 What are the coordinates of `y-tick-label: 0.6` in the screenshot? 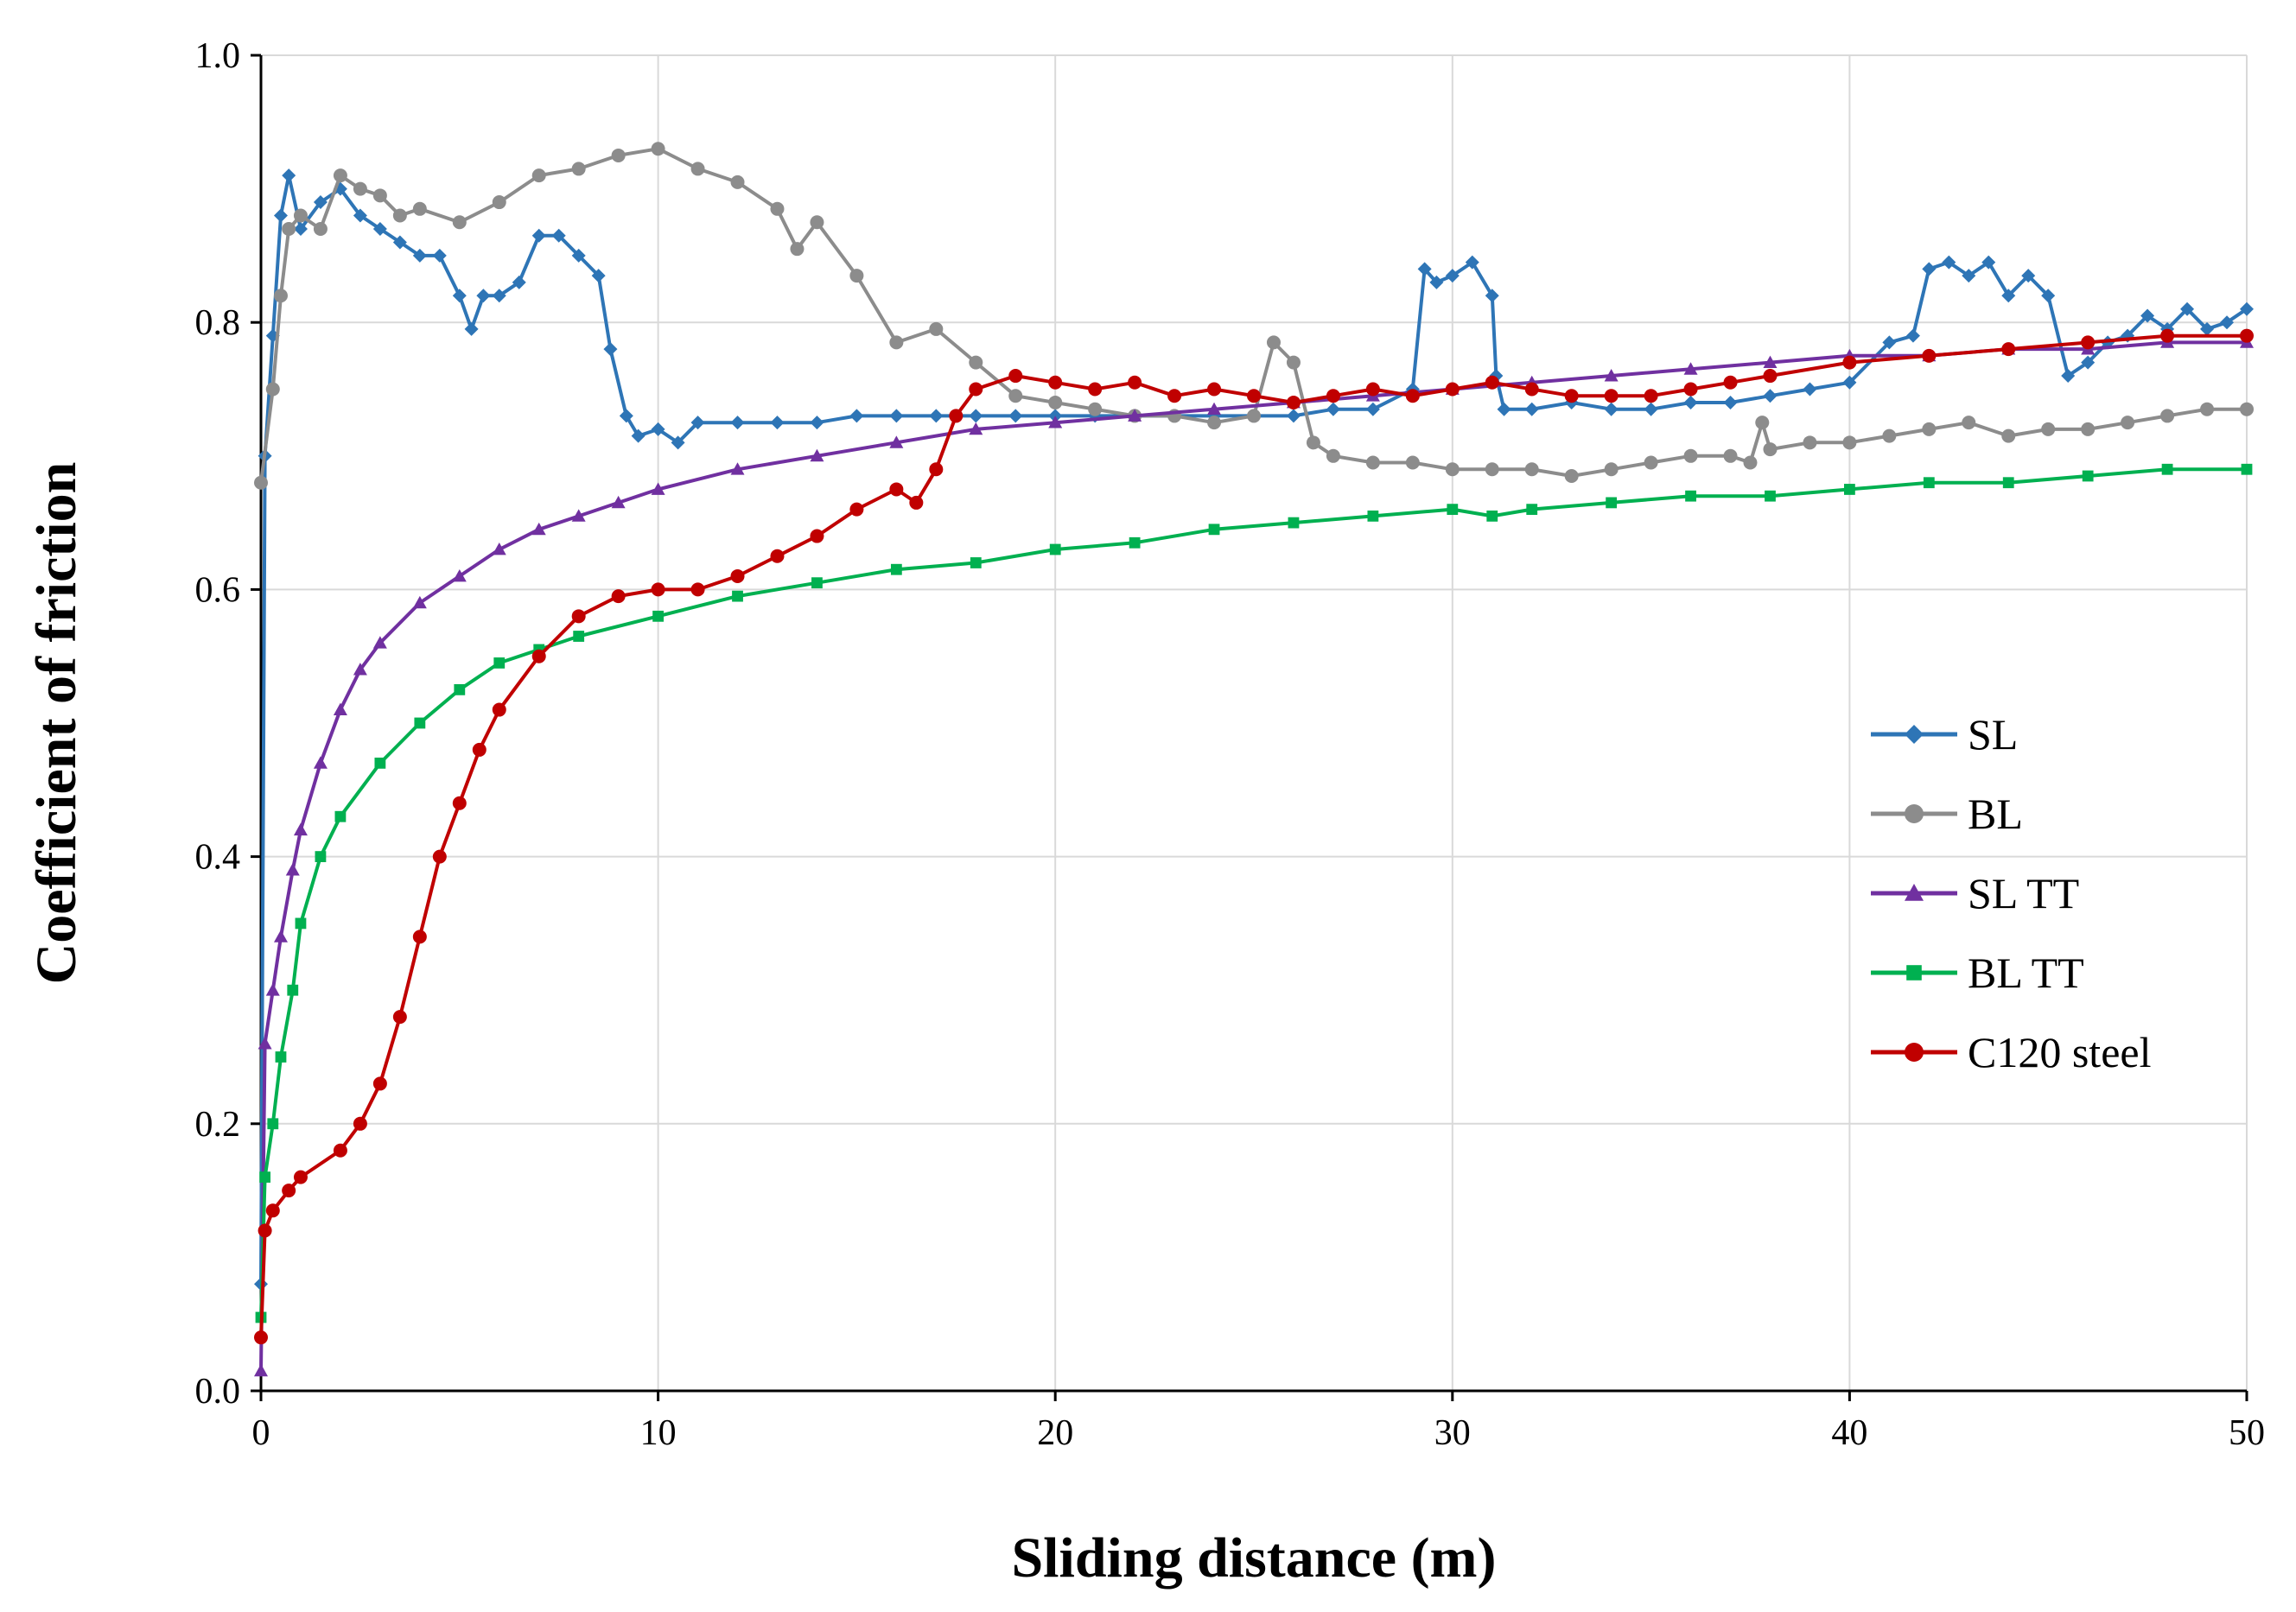 It's located at (218, 590).